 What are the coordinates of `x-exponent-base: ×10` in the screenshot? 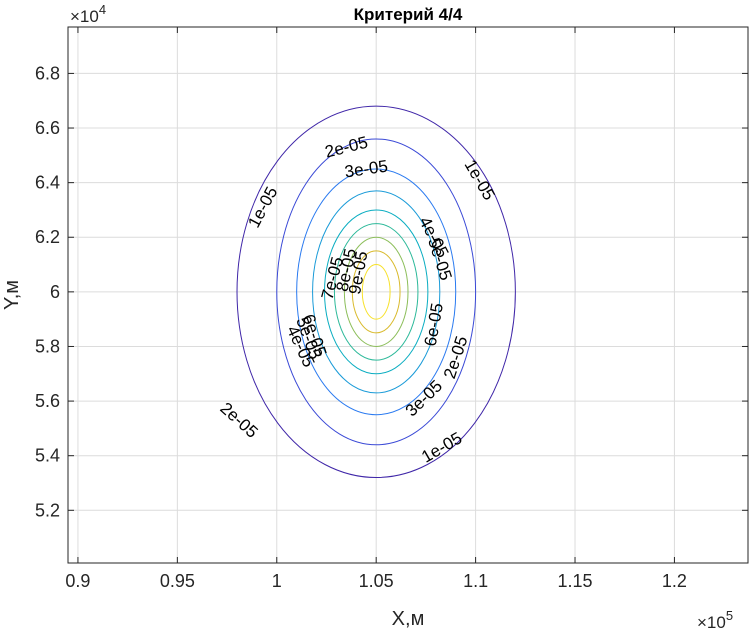 It's located at (711, 622).